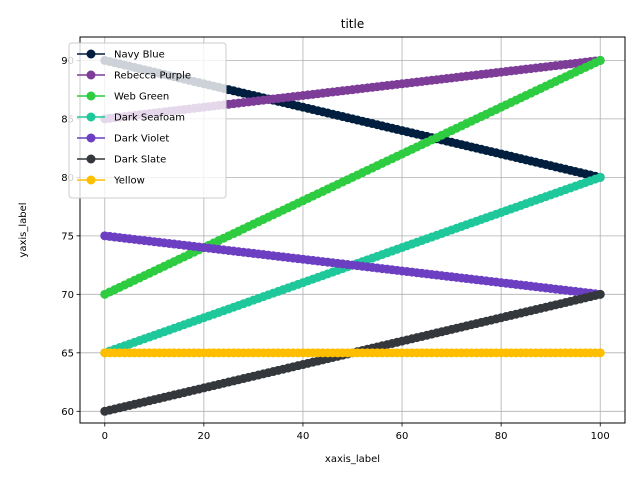 The width and height of the screenshot is (640, 485). What do you see at coordinates (67, 236) in the screenshot?
I see `y-tick-label: 75` at bounding box center [67, 236].